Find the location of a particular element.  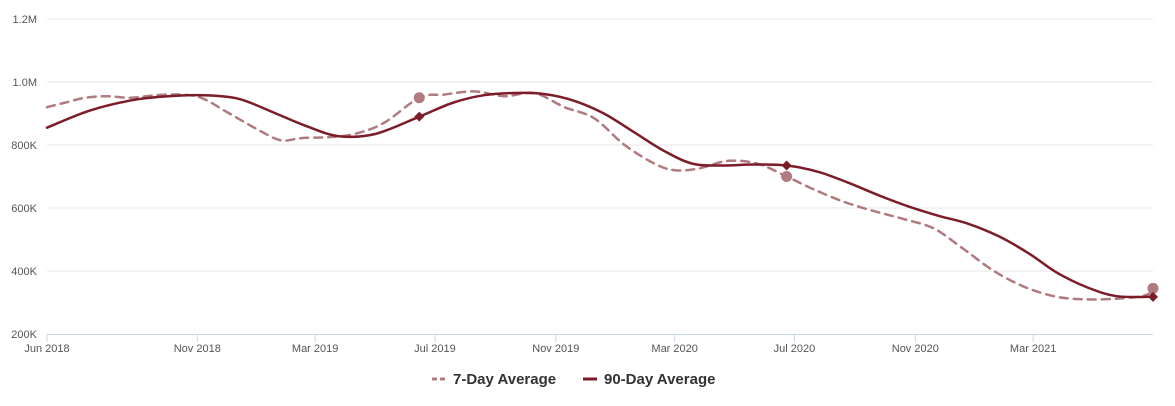

y-tick-label: 200K is located at coordinates (24, 335).